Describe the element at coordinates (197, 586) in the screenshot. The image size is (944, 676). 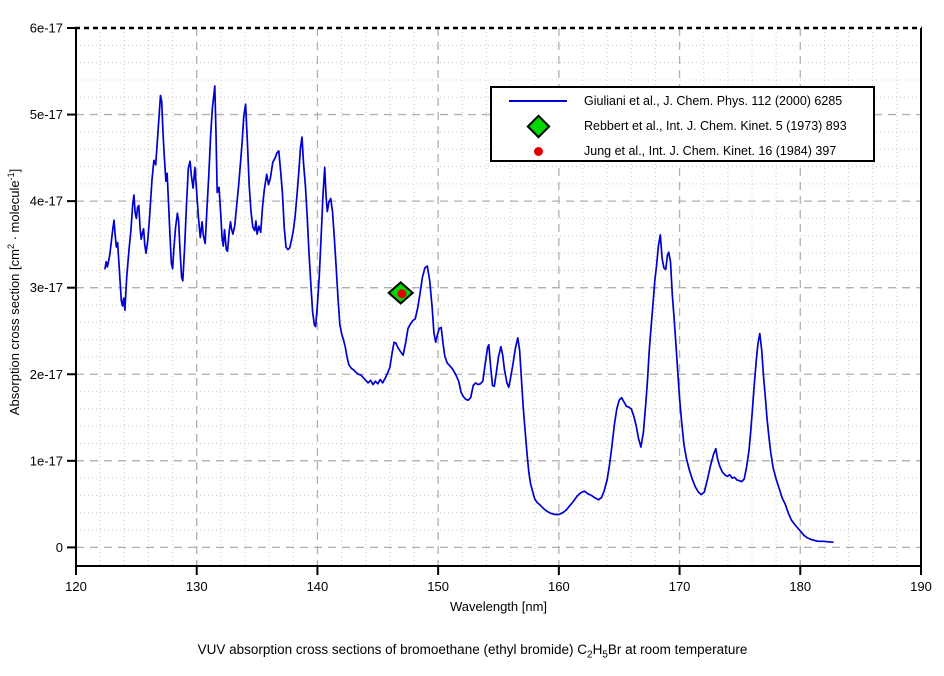
I see `svg-text: 130` at that location.